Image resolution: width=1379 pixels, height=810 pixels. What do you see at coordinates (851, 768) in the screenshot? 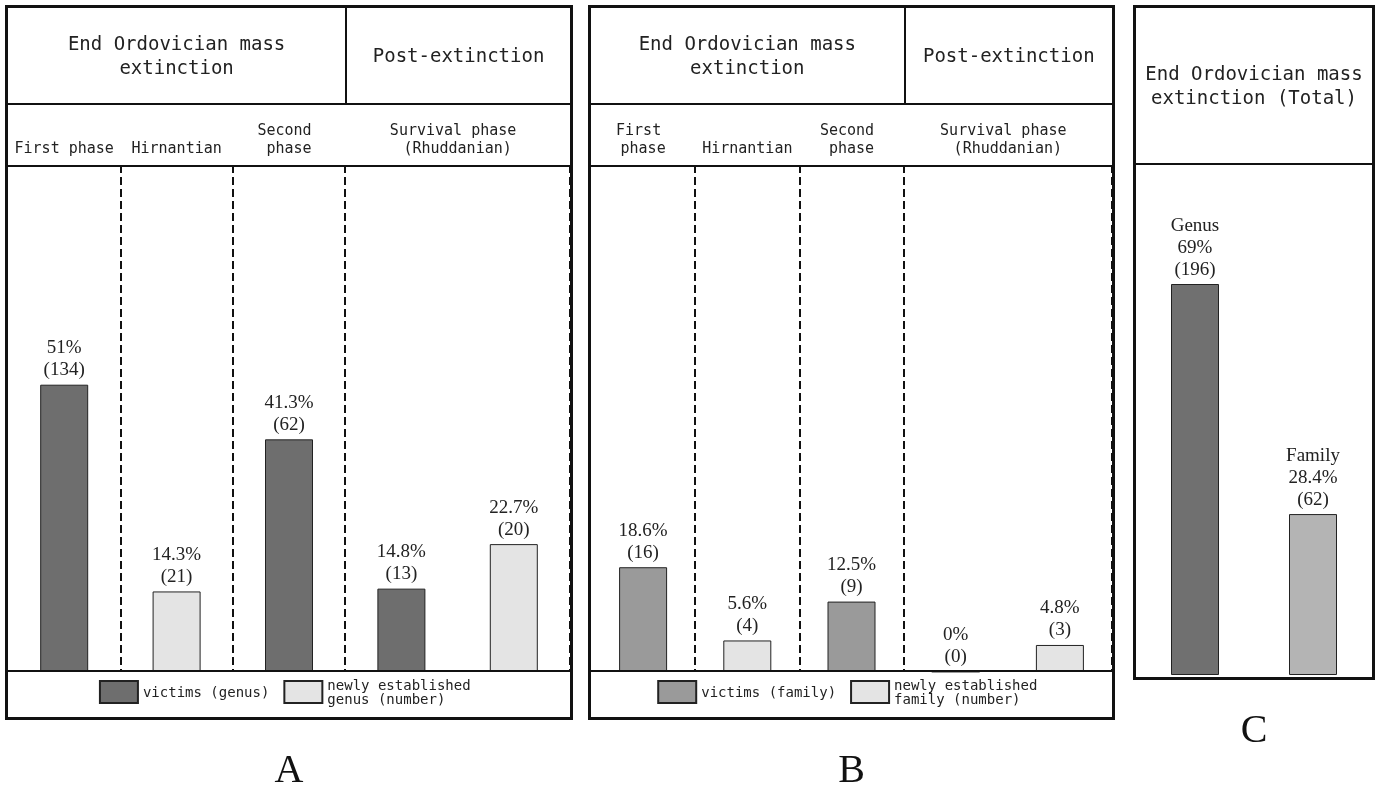
I see `text: B` at bounding box center [851, 768].